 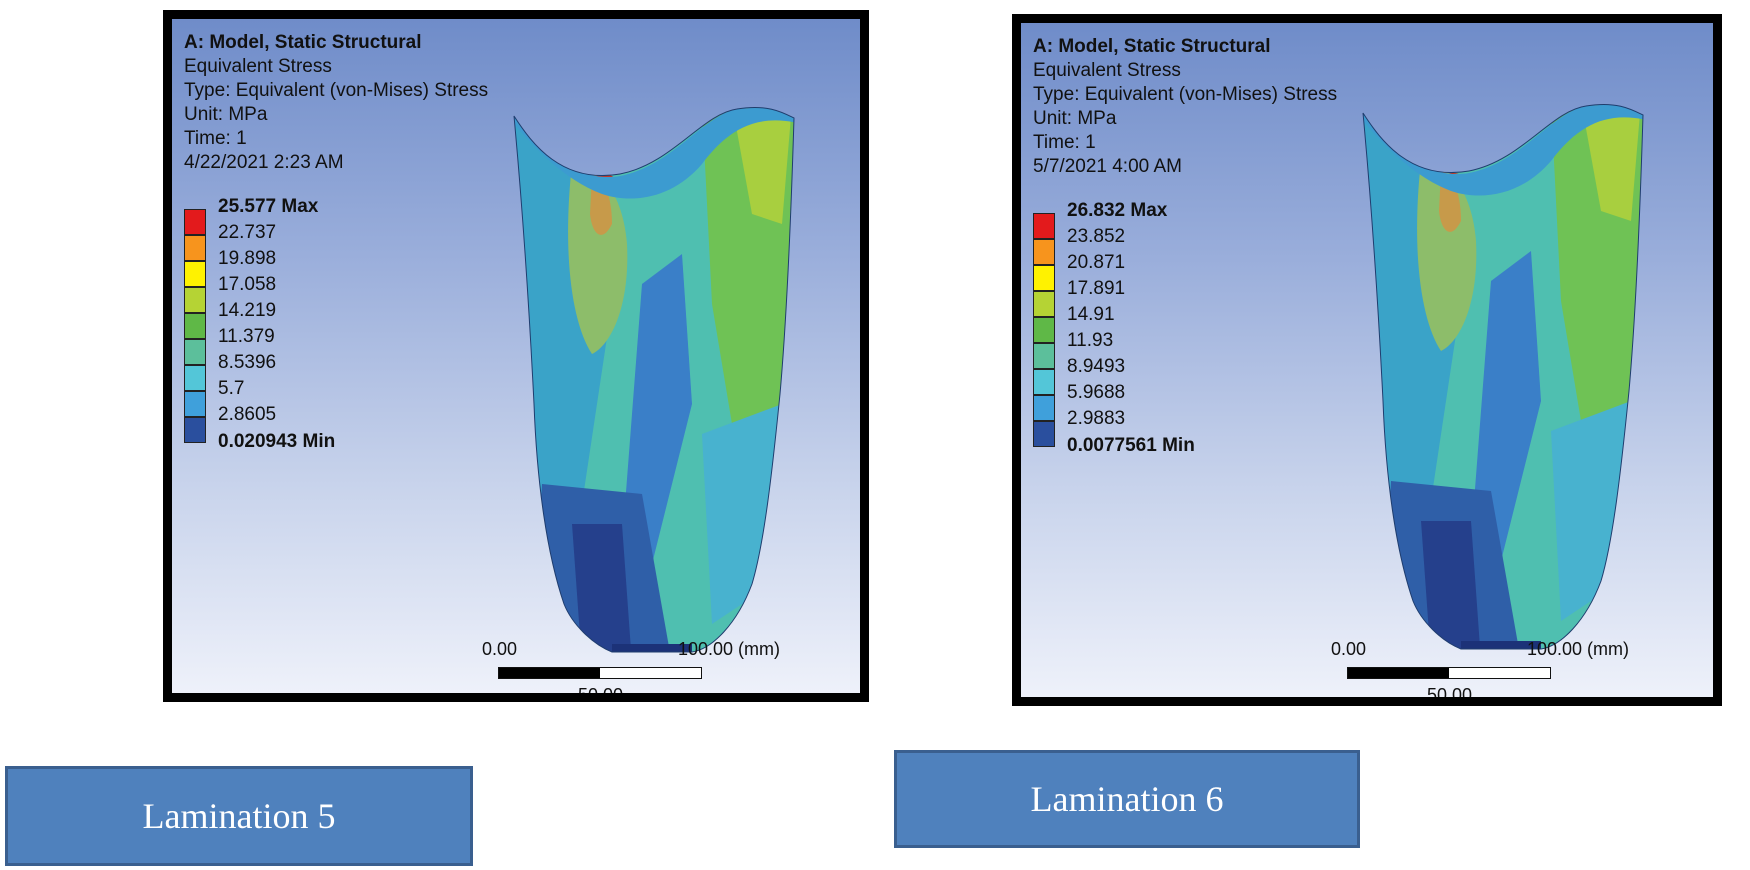 What do you see at coordinates (1096, 288) in the screenshot?
I see `legend-label: 17.891` at bounding box center [1096, 288].